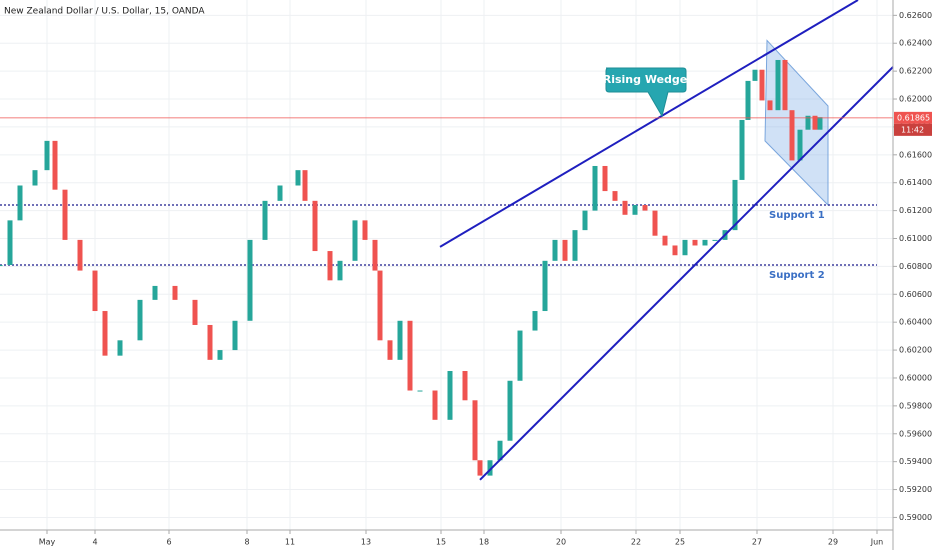 This screenshot has width=932, height=554. What do you see at coordinates (915, 71) in the screenshot?
I see `y-tick-label: 0.62200` at bounding box center [915, 71].